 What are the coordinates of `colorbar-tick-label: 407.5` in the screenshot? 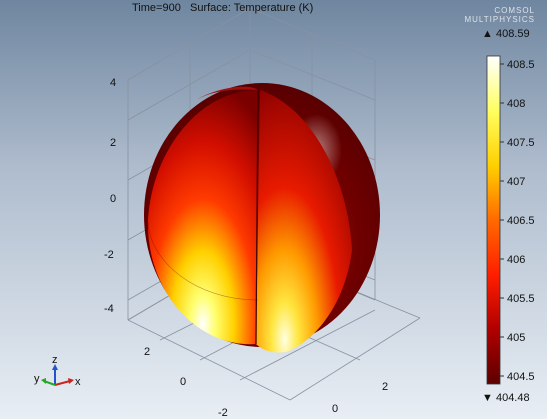 It's located at (521, 143).